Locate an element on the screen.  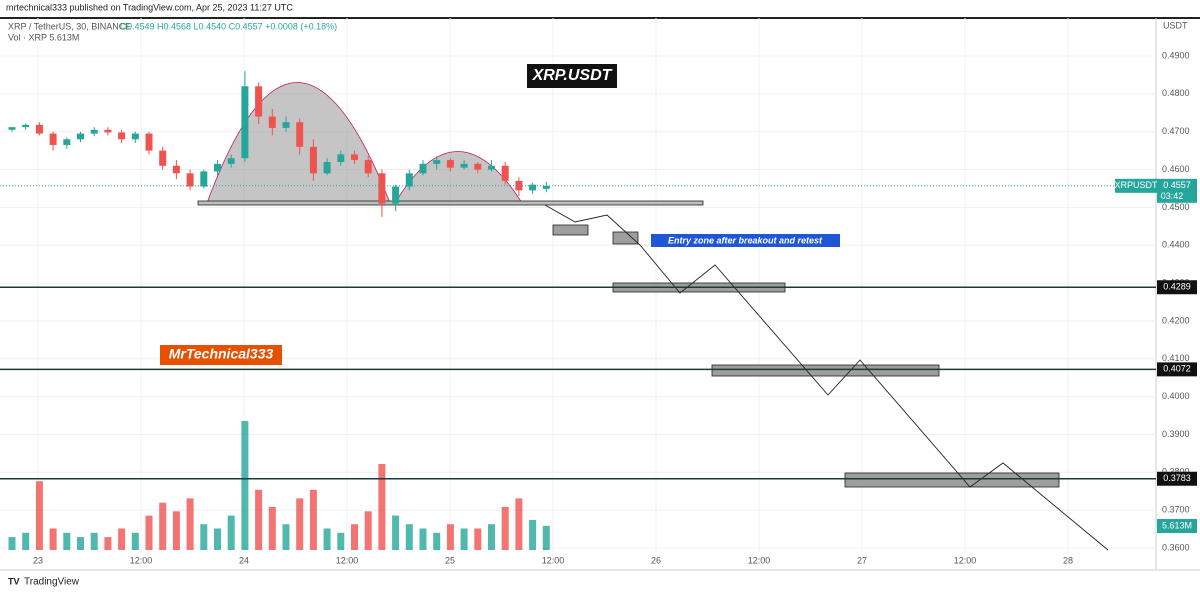
x-tick-label: 28 is located at coordinates (1068, 560).